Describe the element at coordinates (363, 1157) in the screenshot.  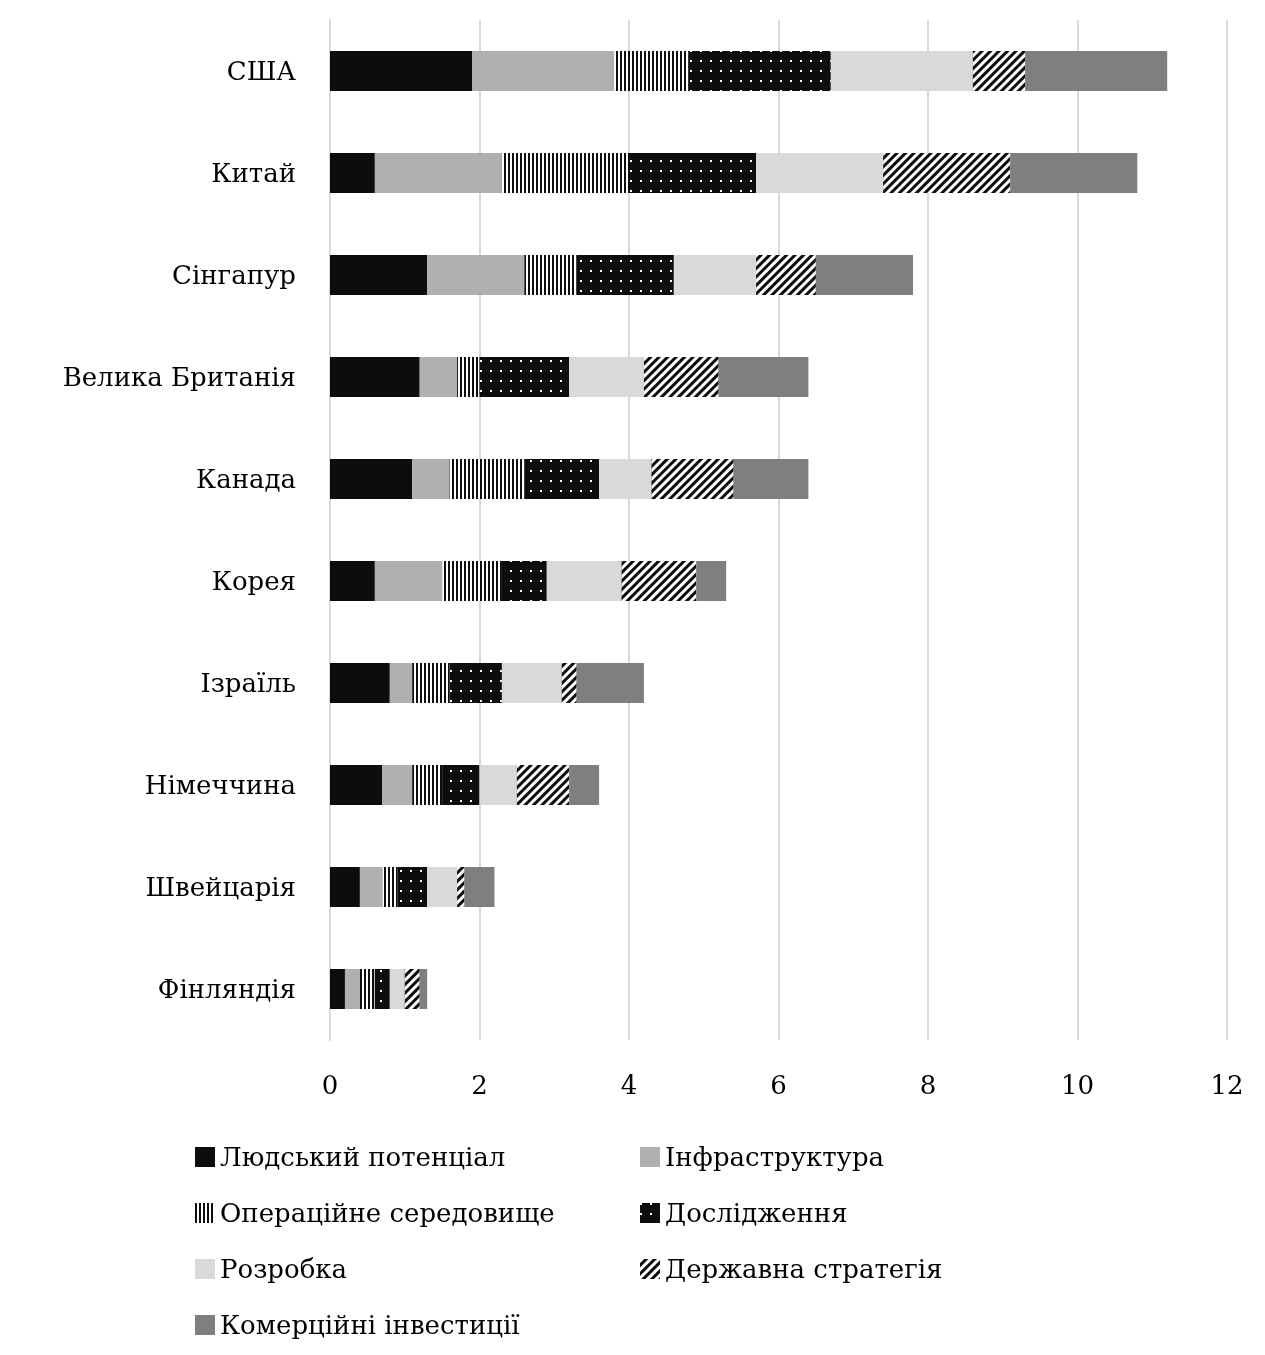
I see `legend-label: Людський потенціал` at that location.